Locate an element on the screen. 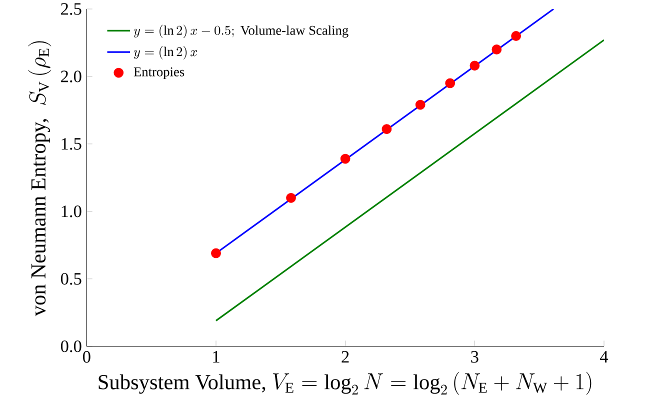  y-tick-label: 2.0 is located at coordinates (71, 76).